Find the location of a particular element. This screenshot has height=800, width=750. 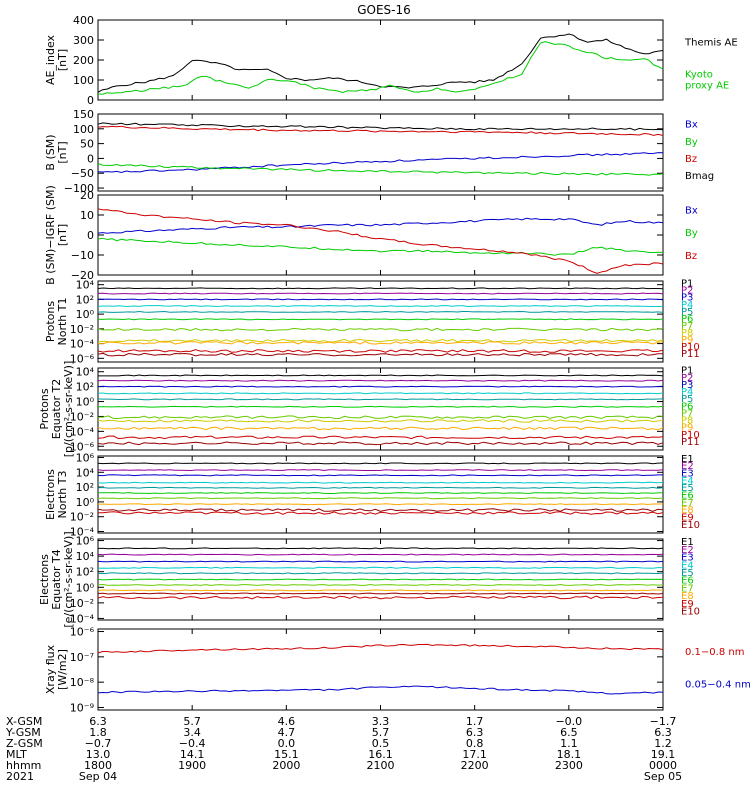

legend-entry: P2 is located at coordinates (687, 378).